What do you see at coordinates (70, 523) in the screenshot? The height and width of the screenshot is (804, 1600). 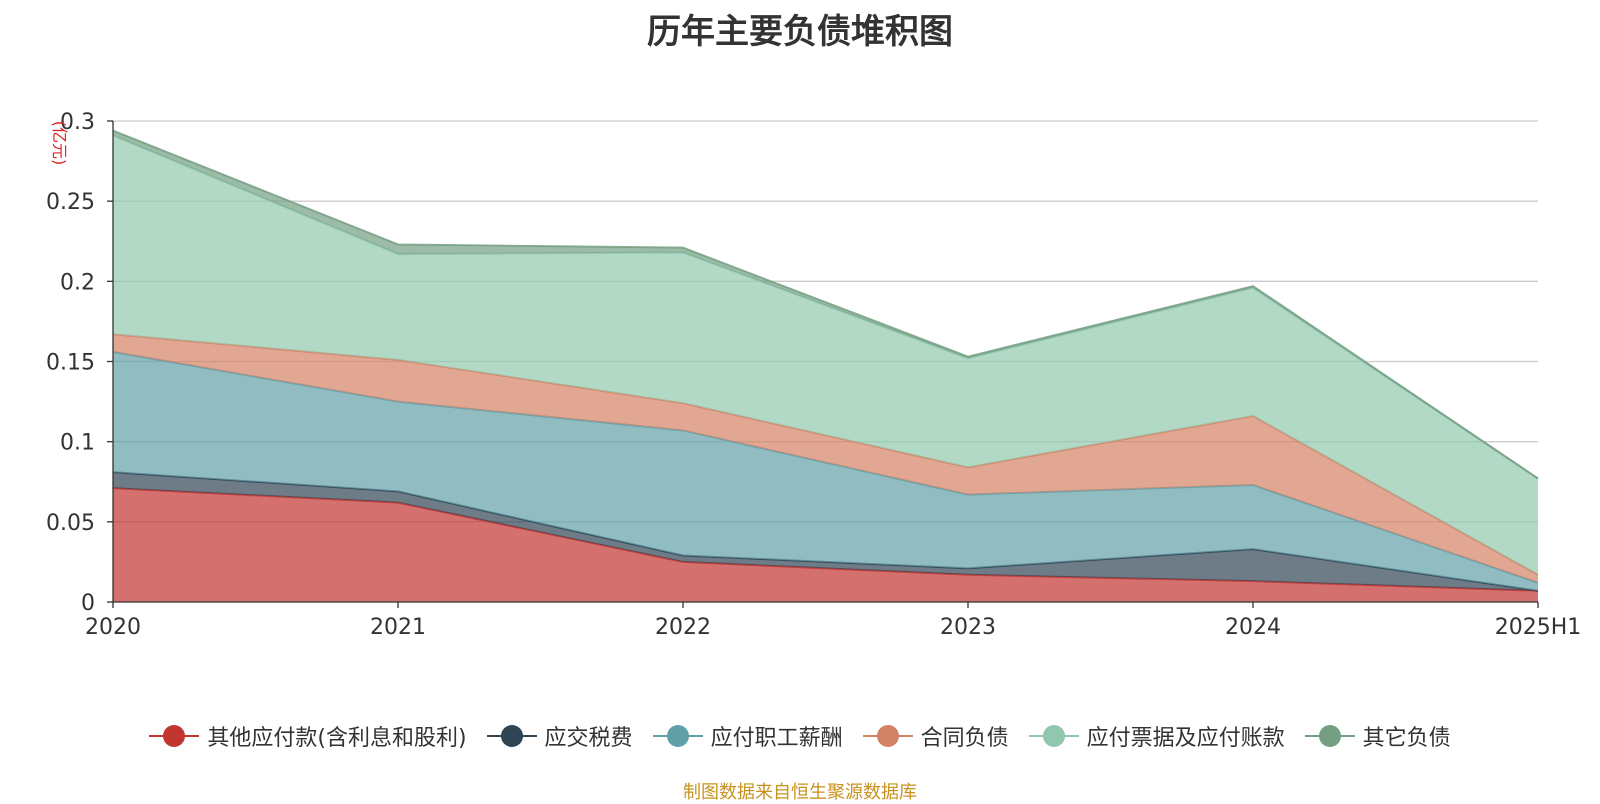 I see `y-tick-label: 0.05` at bounding box center [70, 523].